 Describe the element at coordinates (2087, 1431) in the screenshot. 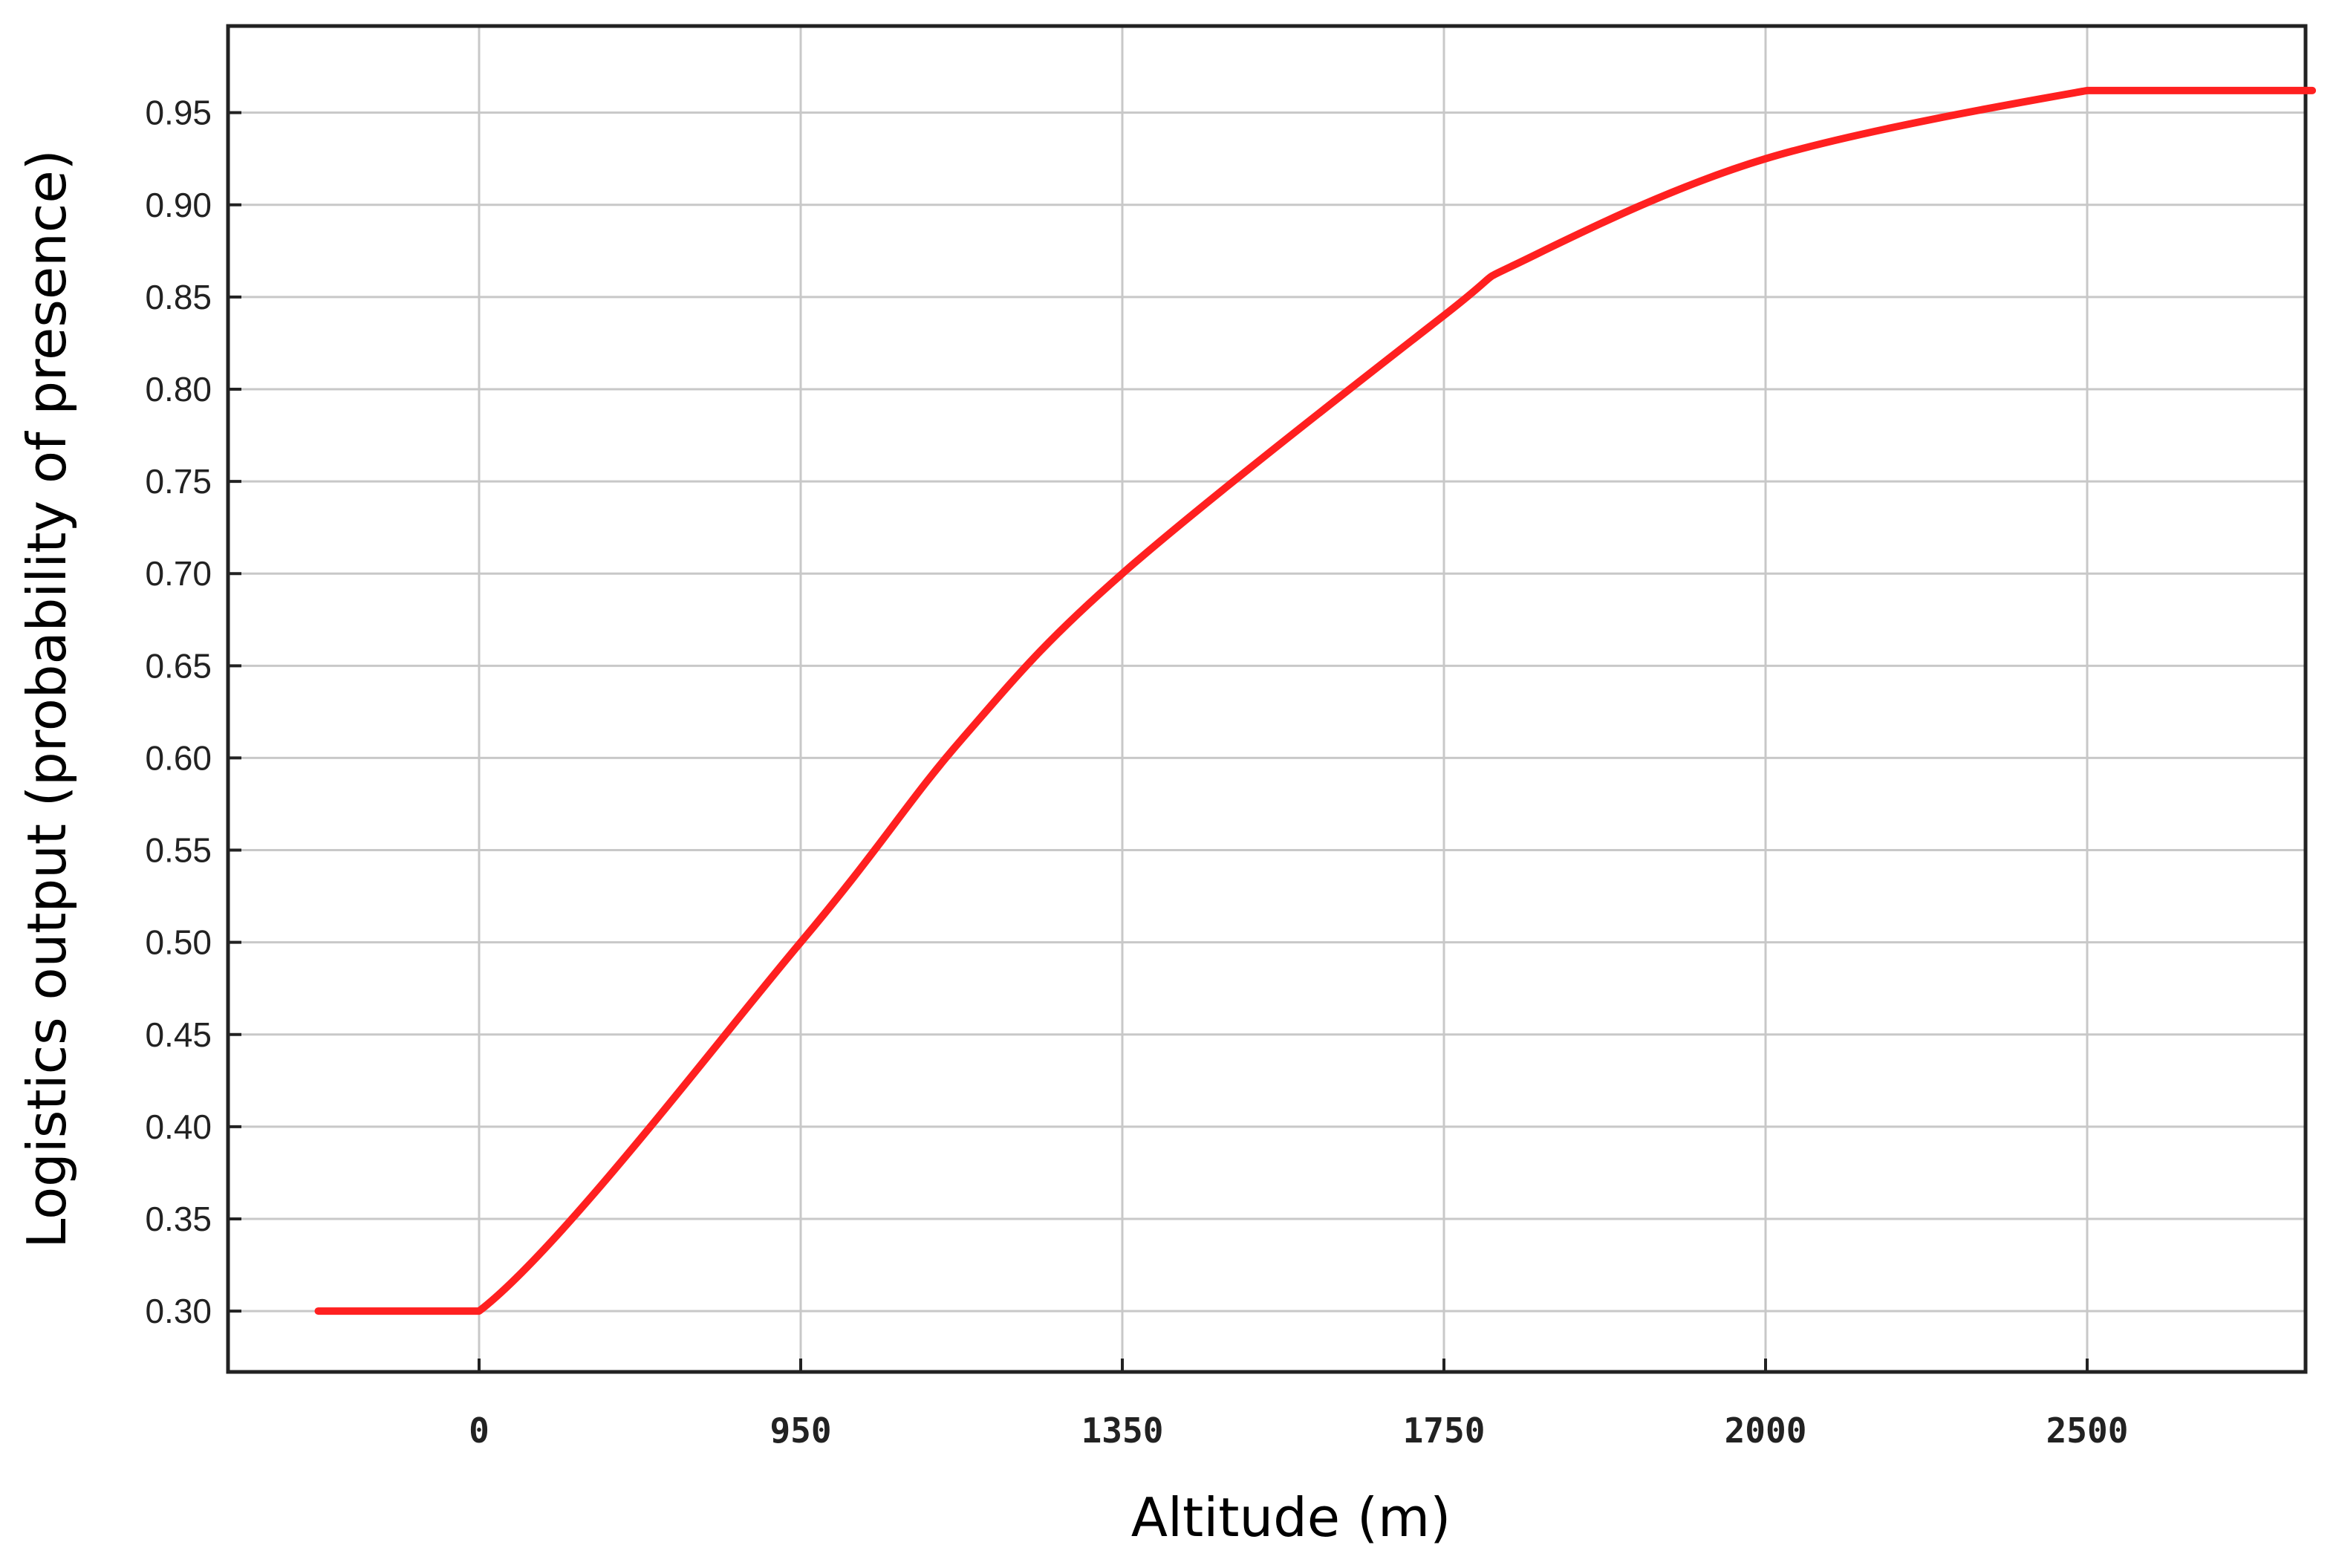

I see `x-tick-label: 2500` at that location.